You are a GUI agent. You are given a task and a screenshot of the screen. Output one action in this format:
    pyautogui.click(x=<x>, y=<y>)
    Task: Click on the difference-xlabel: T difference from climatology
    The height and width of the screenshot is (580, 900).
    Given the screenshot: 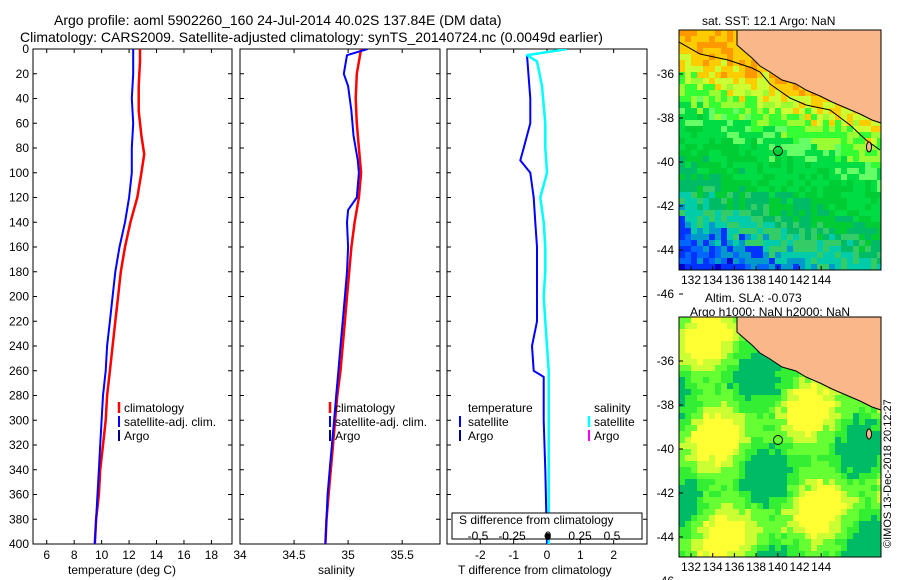 What is the action you would take?
    pyautogui.click(x=535, y=570)
    